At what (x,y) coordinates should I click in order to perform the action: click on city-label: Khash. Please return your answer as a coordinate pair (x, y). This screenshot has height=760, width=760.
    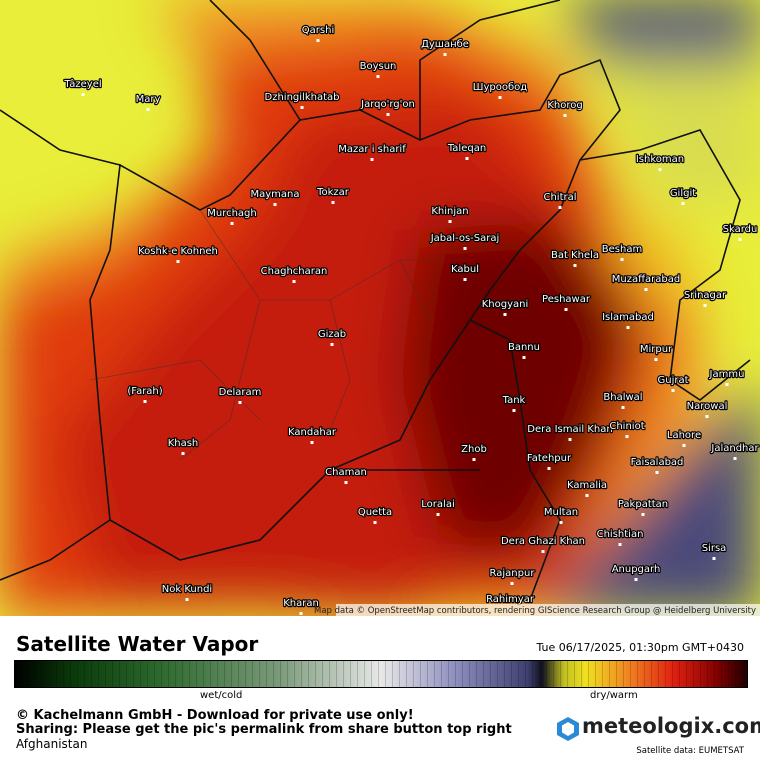
    Looking at the image, I should click on (183, 443).